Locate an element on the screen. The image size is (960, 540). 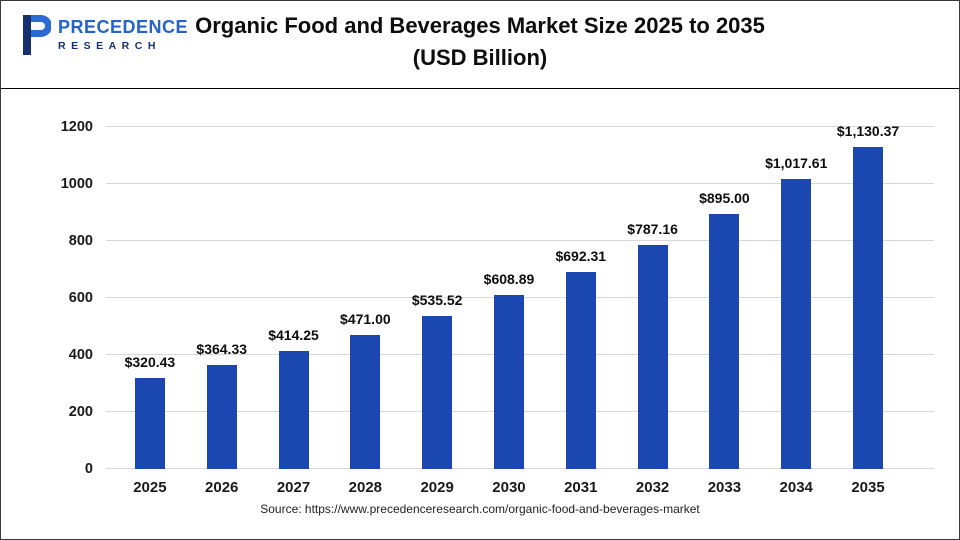
bar-group-2032: $787.16 is located at coordinates (653, 298).